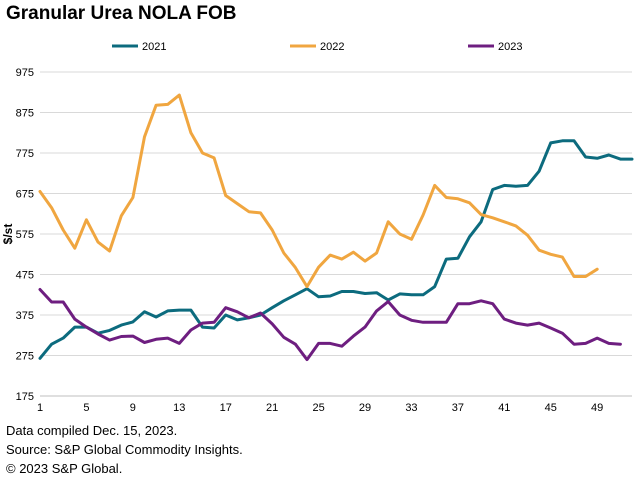 Image resolution: width=640 pixels, height=480 pixels. Describe the element at coordinates (121, 13) in the screenshot. I see `chart-title: Granular Urea NOLA FOB` at that location.